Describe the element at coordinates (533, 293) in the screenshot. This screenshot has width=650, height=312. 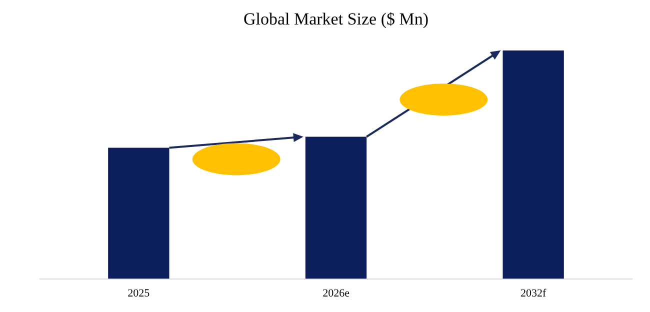
I see `x-tick-label: 2032f` at that location.